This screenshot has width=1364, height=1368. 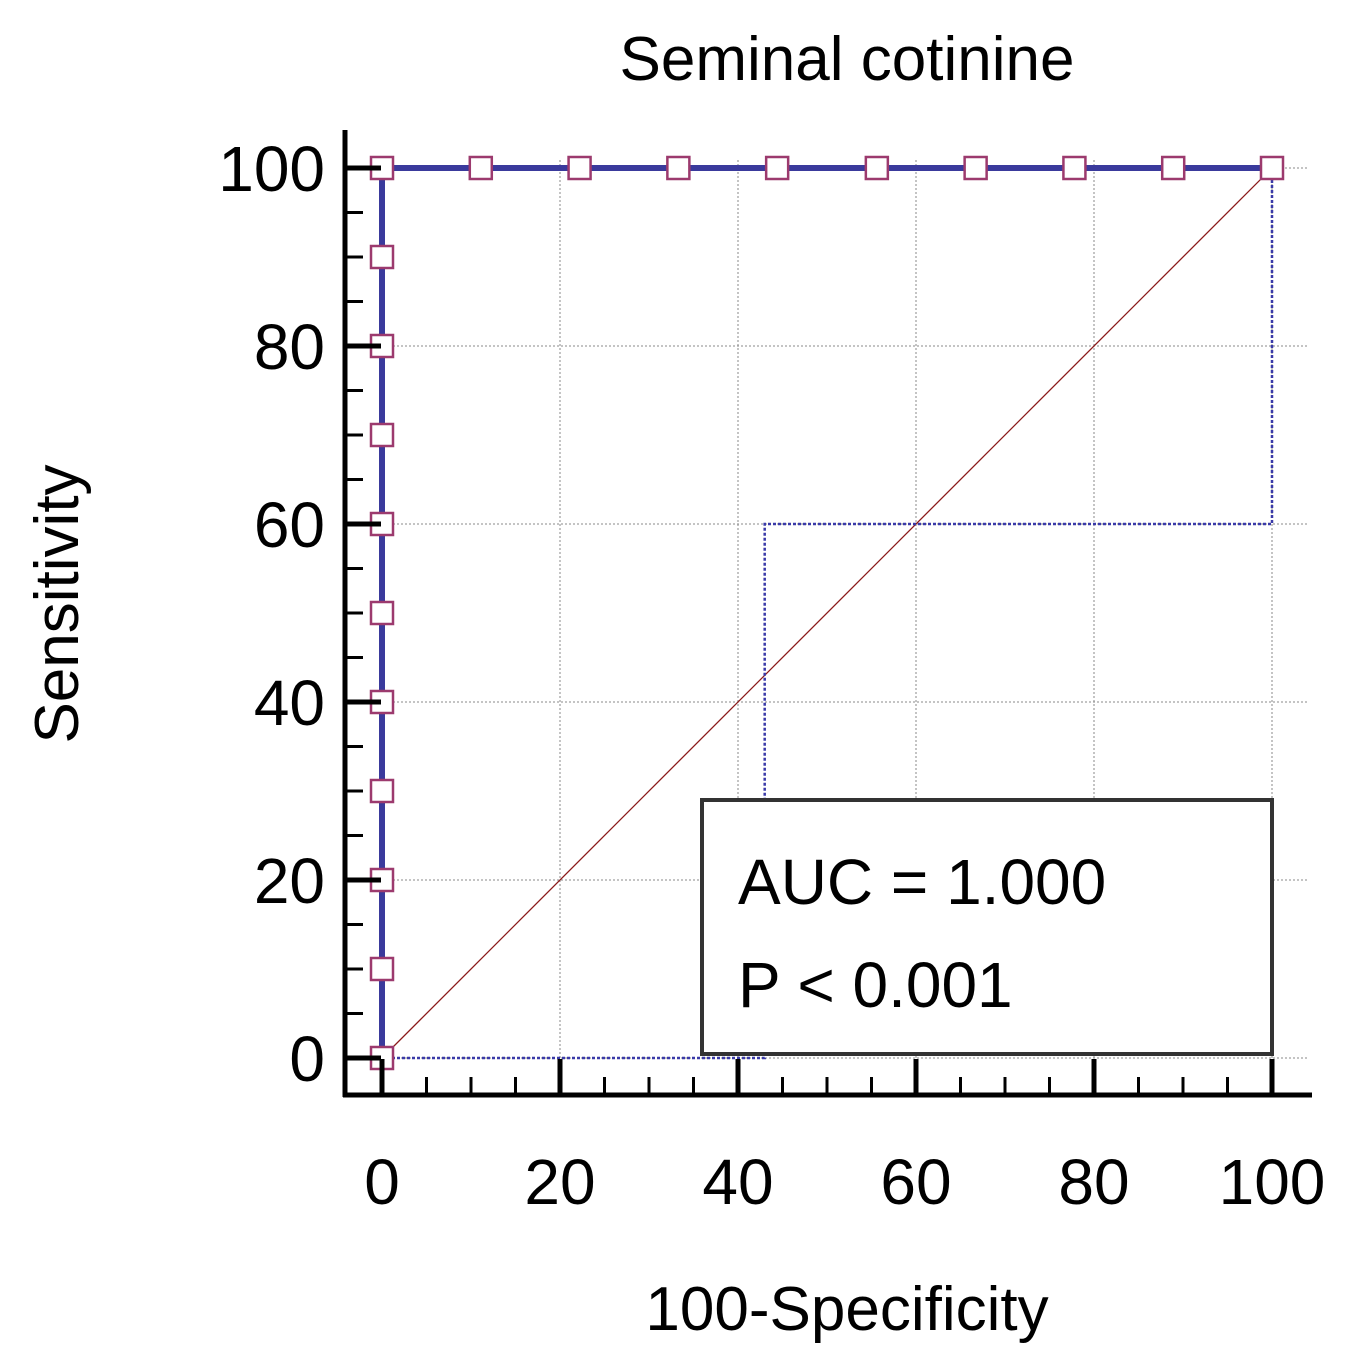 What do you see at coordinates (915, 1182) in the screenshot?
I see `x-tick-label: 60` at bounding box center [915, 1182].